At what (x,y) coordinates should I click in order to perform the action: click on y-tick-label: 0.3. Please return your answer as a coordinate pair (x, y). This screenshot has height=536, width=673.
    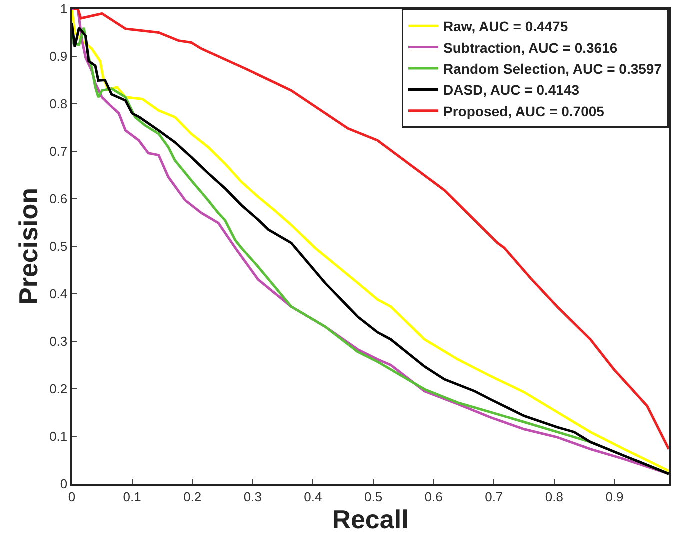
    Looking at the image, I should click on (59, 342).